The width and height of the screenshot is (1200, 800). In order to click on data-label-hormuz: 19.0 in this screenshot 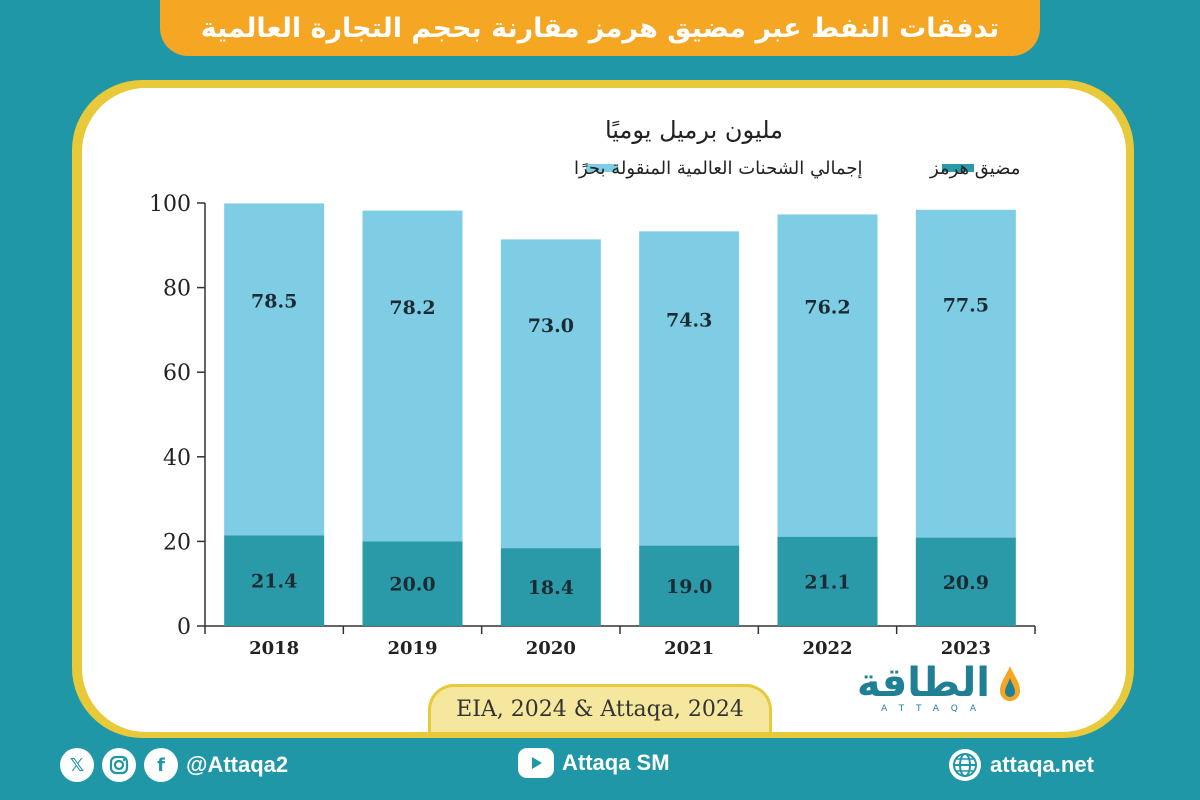, I will do `click(689, 587)`.